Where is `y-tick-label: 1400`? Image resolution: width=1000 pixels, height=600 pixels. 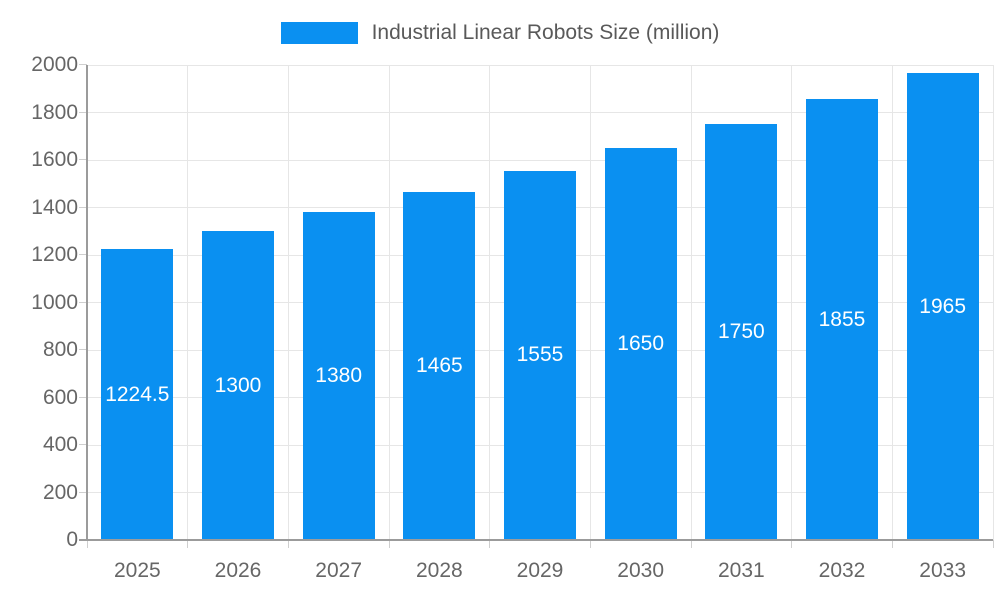 y-tick-label: 1400 is located at coordinates (54, 207).